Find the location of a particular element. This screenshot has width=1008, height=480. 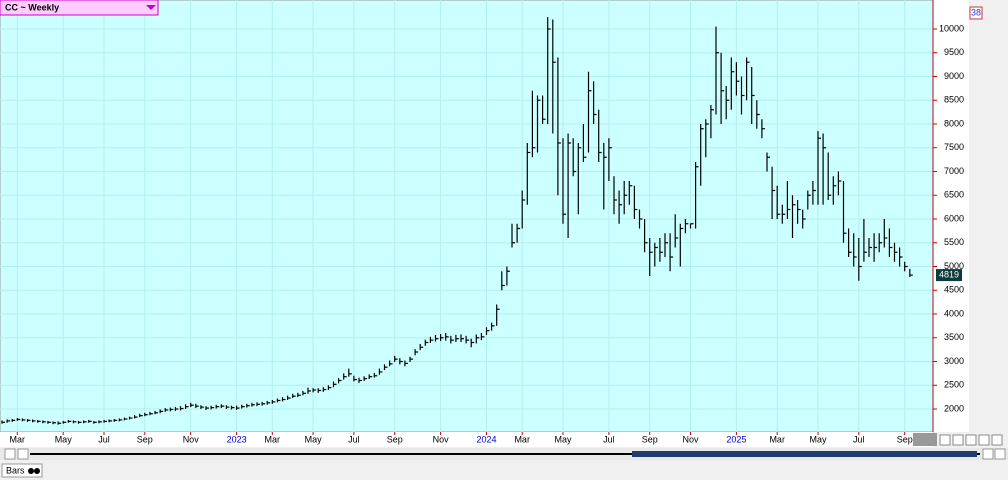

y-tick-label: 5500 is located at coordinates (954, 242).